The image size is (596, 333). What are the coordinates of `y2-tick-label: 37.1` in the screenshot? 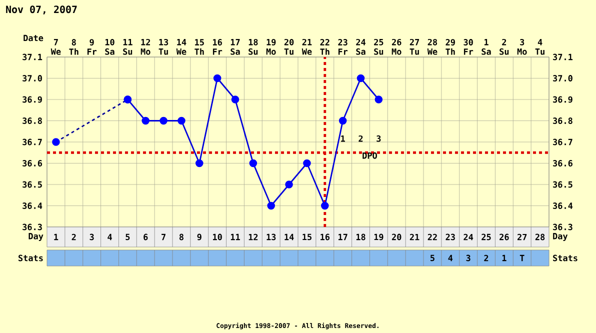 It's located at (563, 57).